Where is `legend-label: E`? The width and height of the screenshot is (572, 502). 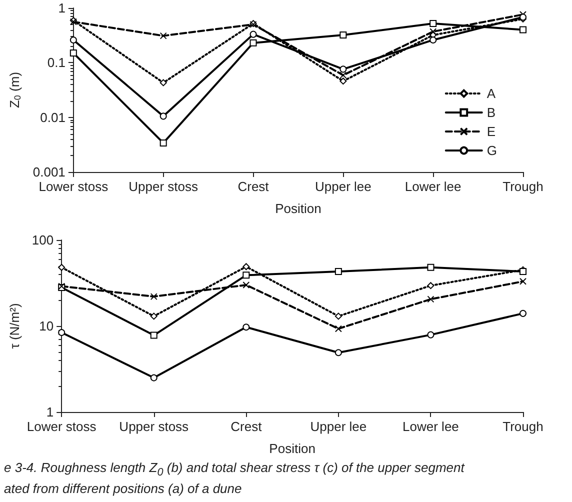
legend-label: E is located at coordinates (491, 131).